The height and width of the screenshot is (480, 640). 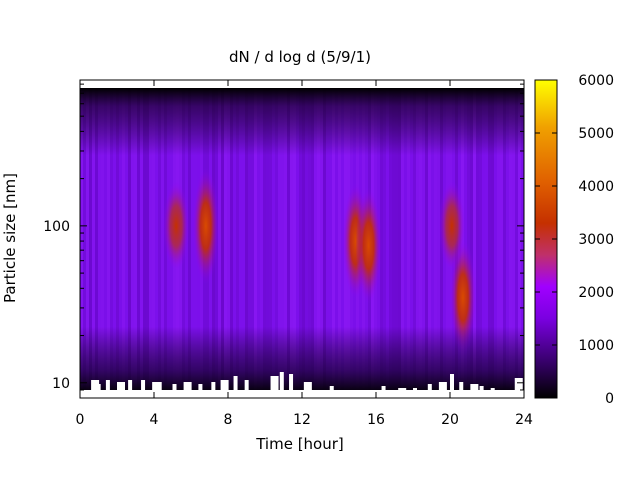 I want to click on colorbar-tick-label: 3000, so click(x=596, y=240).